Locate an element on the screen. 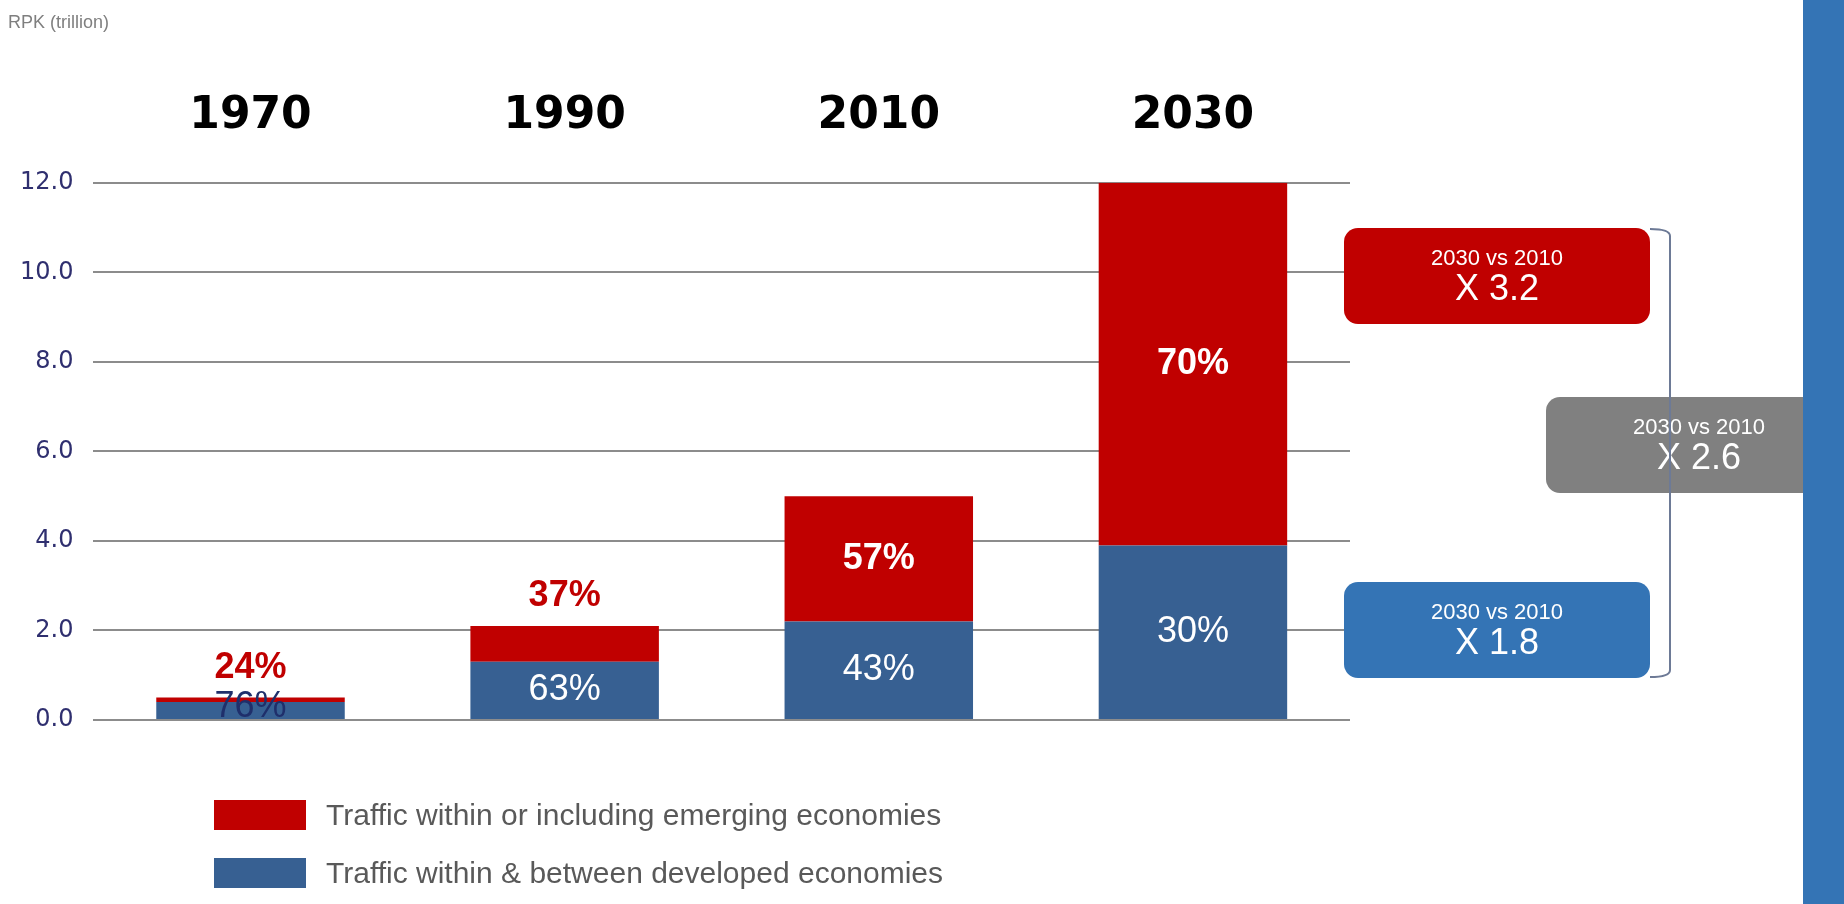 The height and width of the screenshot is (904, 1844). annotation: 43% is located at coordinates (878, 668).